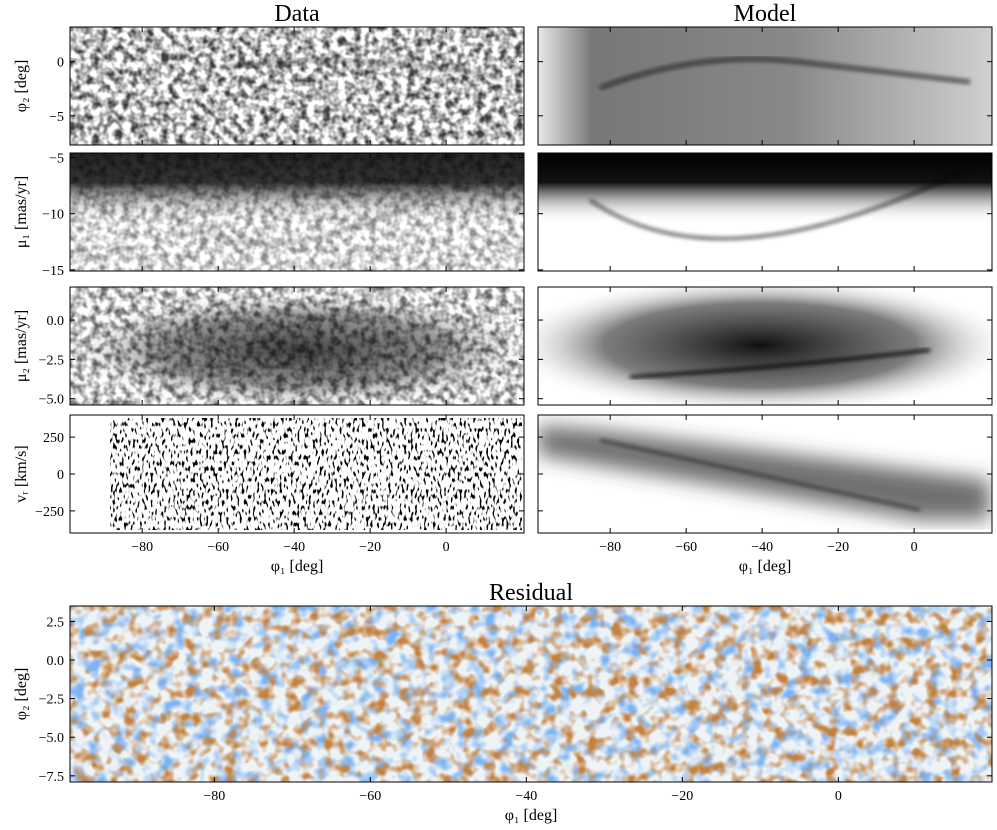 This screenshot has height=830, width=997. What do you see at coordinates (297, 474) in the screenshot?
I see `image-data-vr` at bounding box center [297, 474].